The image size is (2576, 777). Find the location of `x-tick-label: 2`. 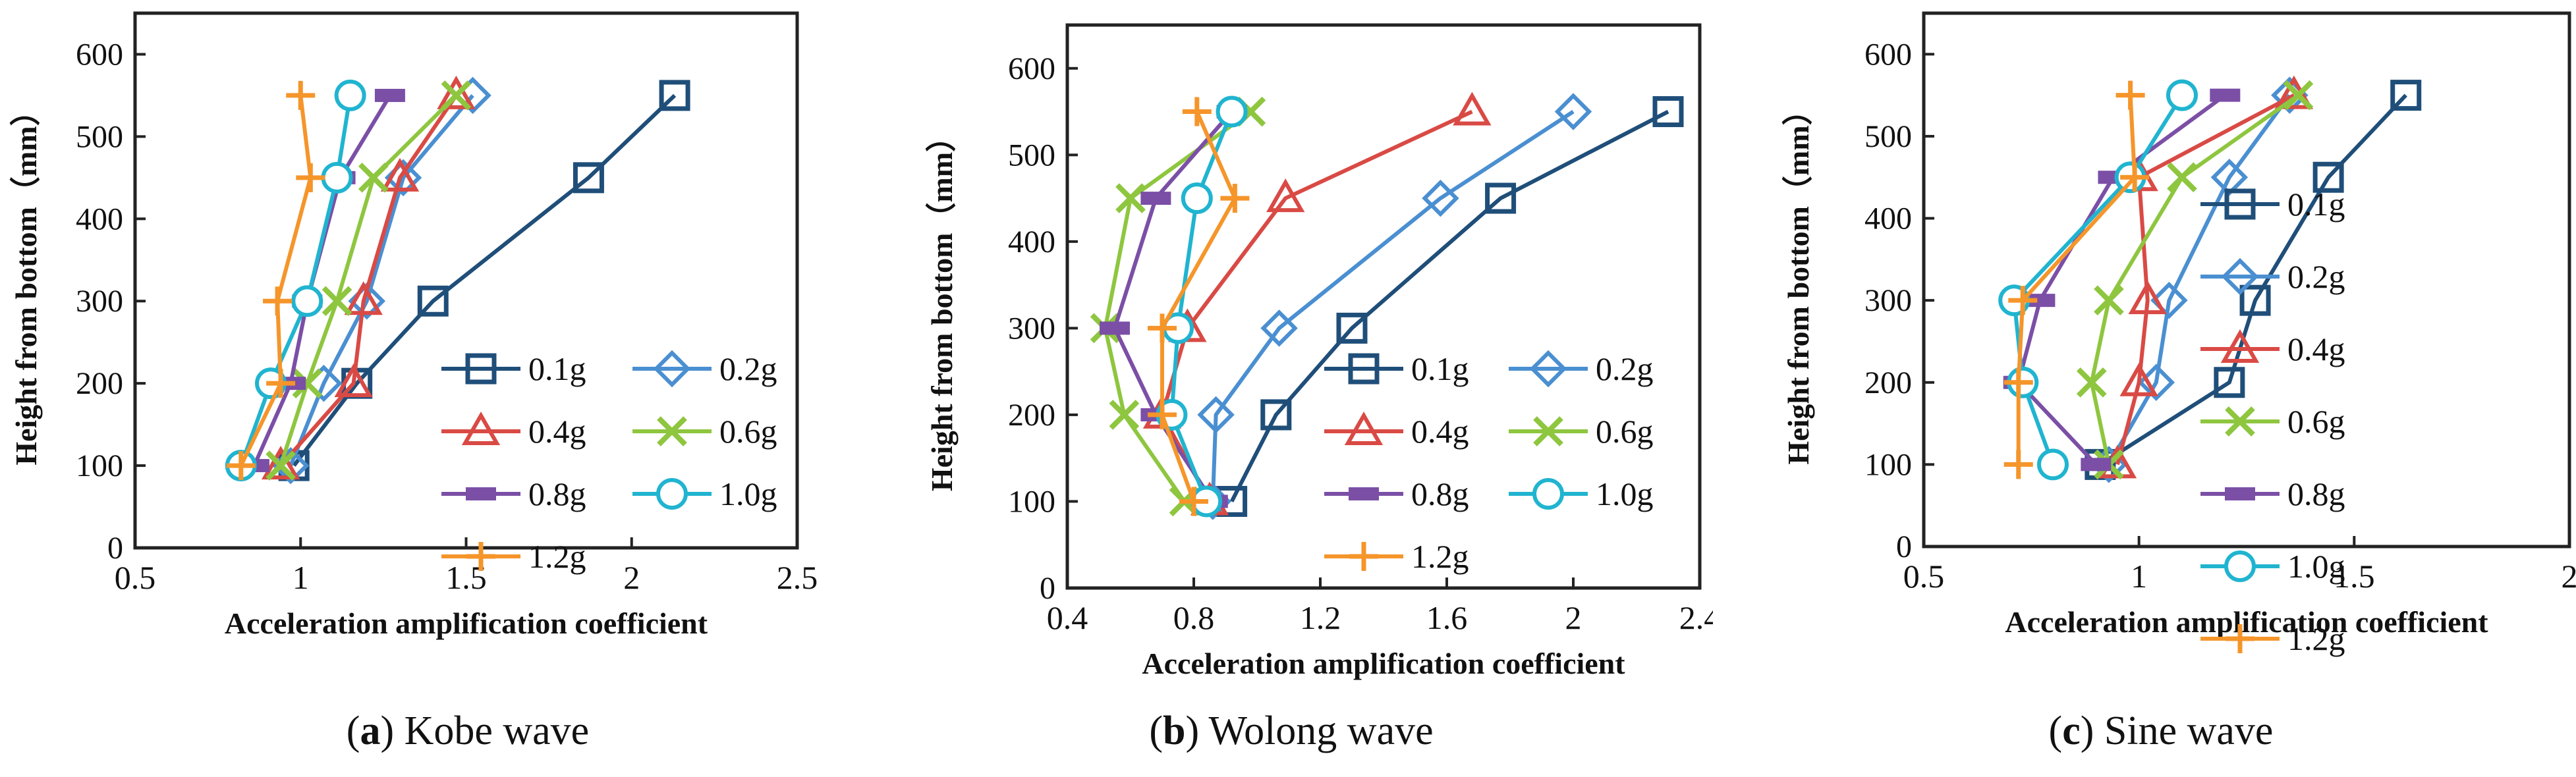

x-tick-label: 2 is located at coordinates (1573, 617).